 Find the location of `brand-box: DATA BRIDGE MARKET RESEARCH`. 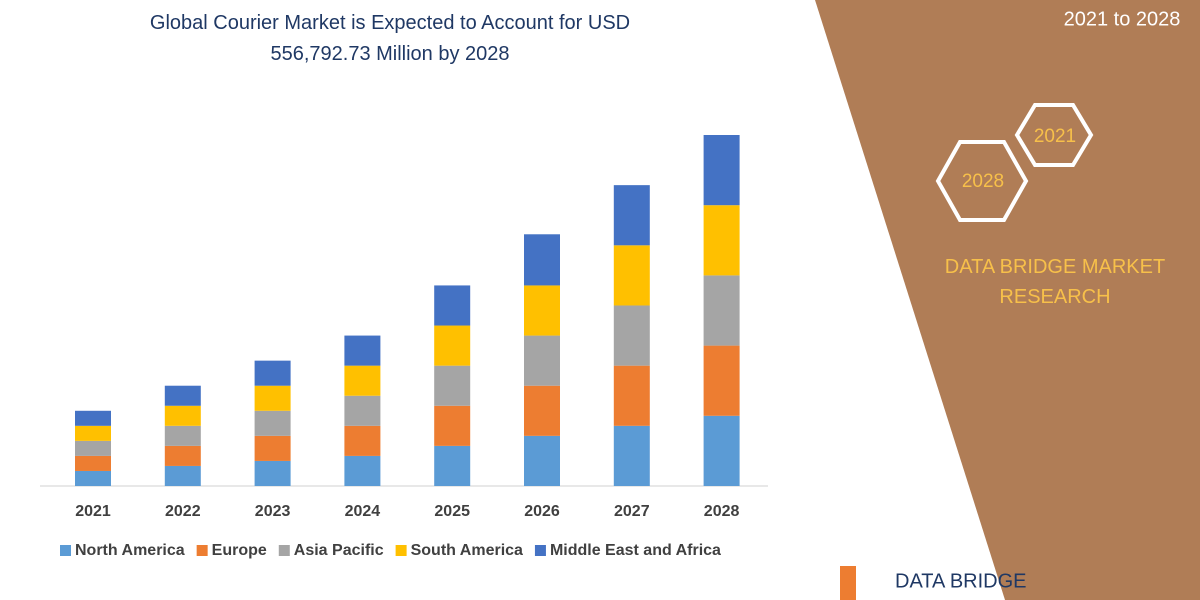

brand-box: DATA BRIDGE MARKET RESEARCH is located at coordinates (1055, 282).